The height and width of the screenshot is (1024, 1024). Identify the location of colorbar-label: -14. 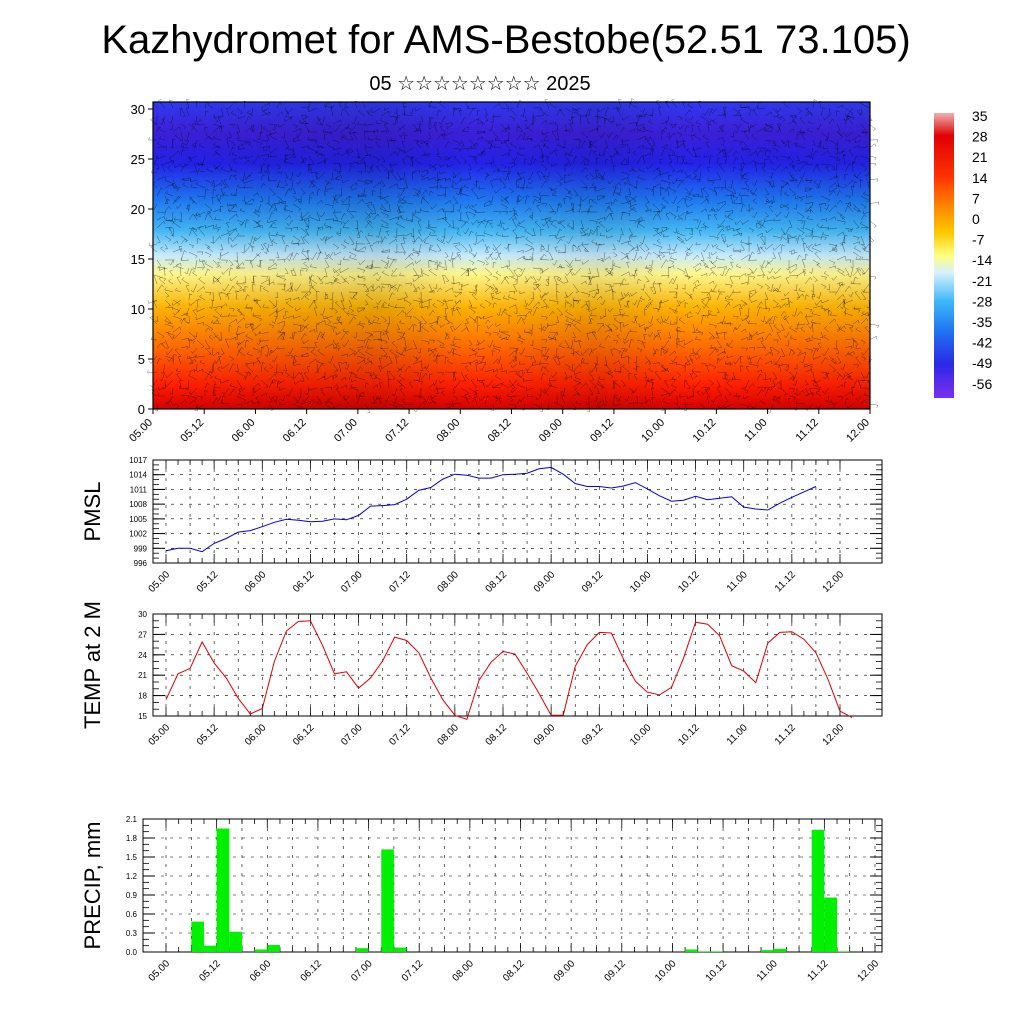
(982, 260).